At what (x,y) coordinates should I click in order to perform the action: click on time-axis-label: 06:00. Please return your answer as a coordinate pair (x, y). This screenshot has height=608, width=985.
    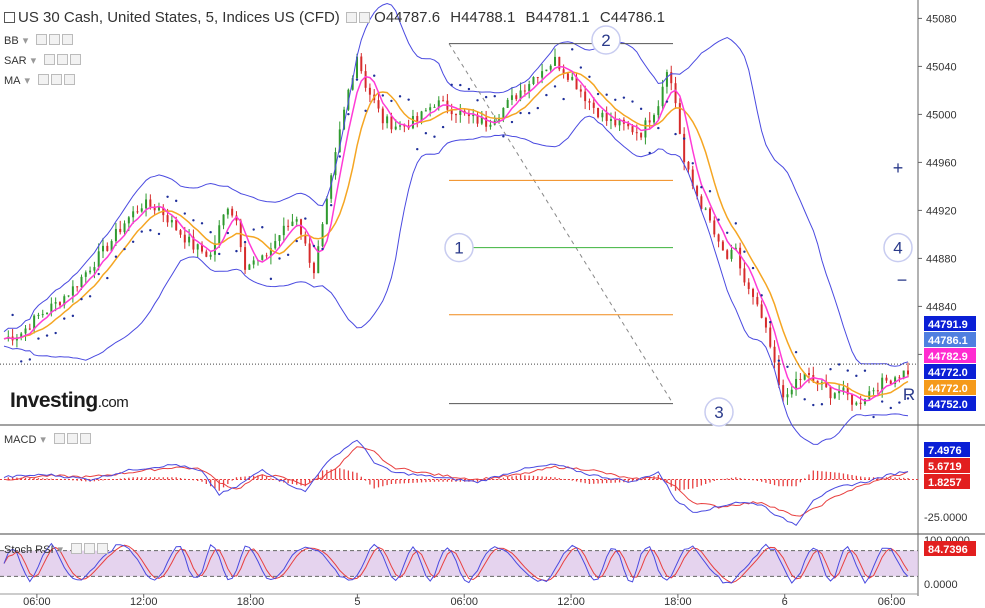
    Looking at the image, I should click on (892, 602).